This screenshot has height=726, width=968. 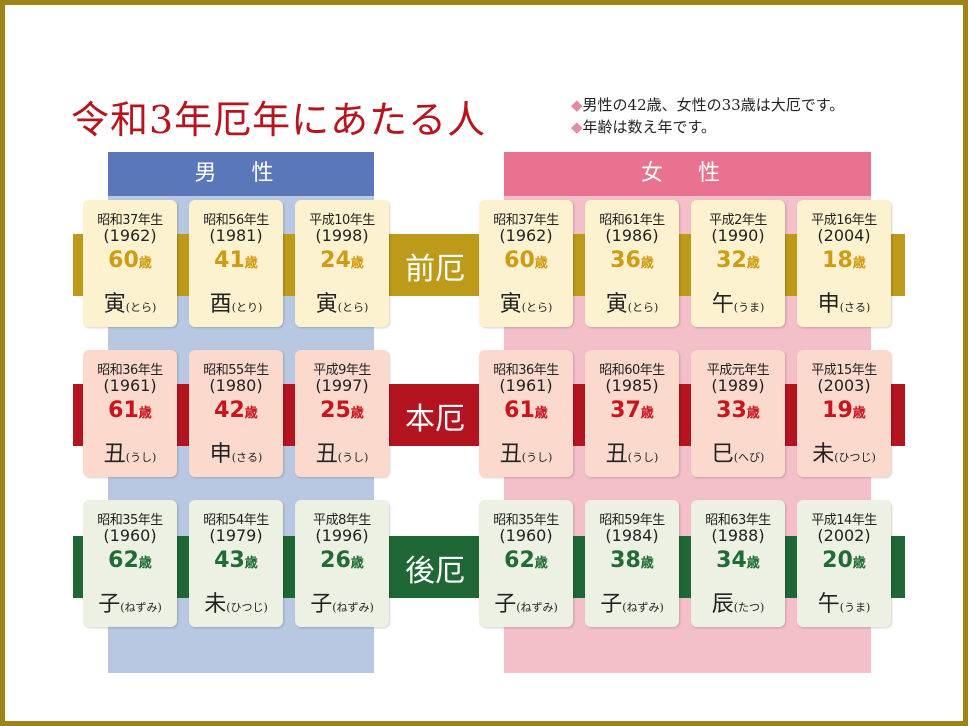 What do you see at coordinates (632, 452) in the screenshot?
I see `zodiac: 丑(うし)` at bounding box center [632, 452].